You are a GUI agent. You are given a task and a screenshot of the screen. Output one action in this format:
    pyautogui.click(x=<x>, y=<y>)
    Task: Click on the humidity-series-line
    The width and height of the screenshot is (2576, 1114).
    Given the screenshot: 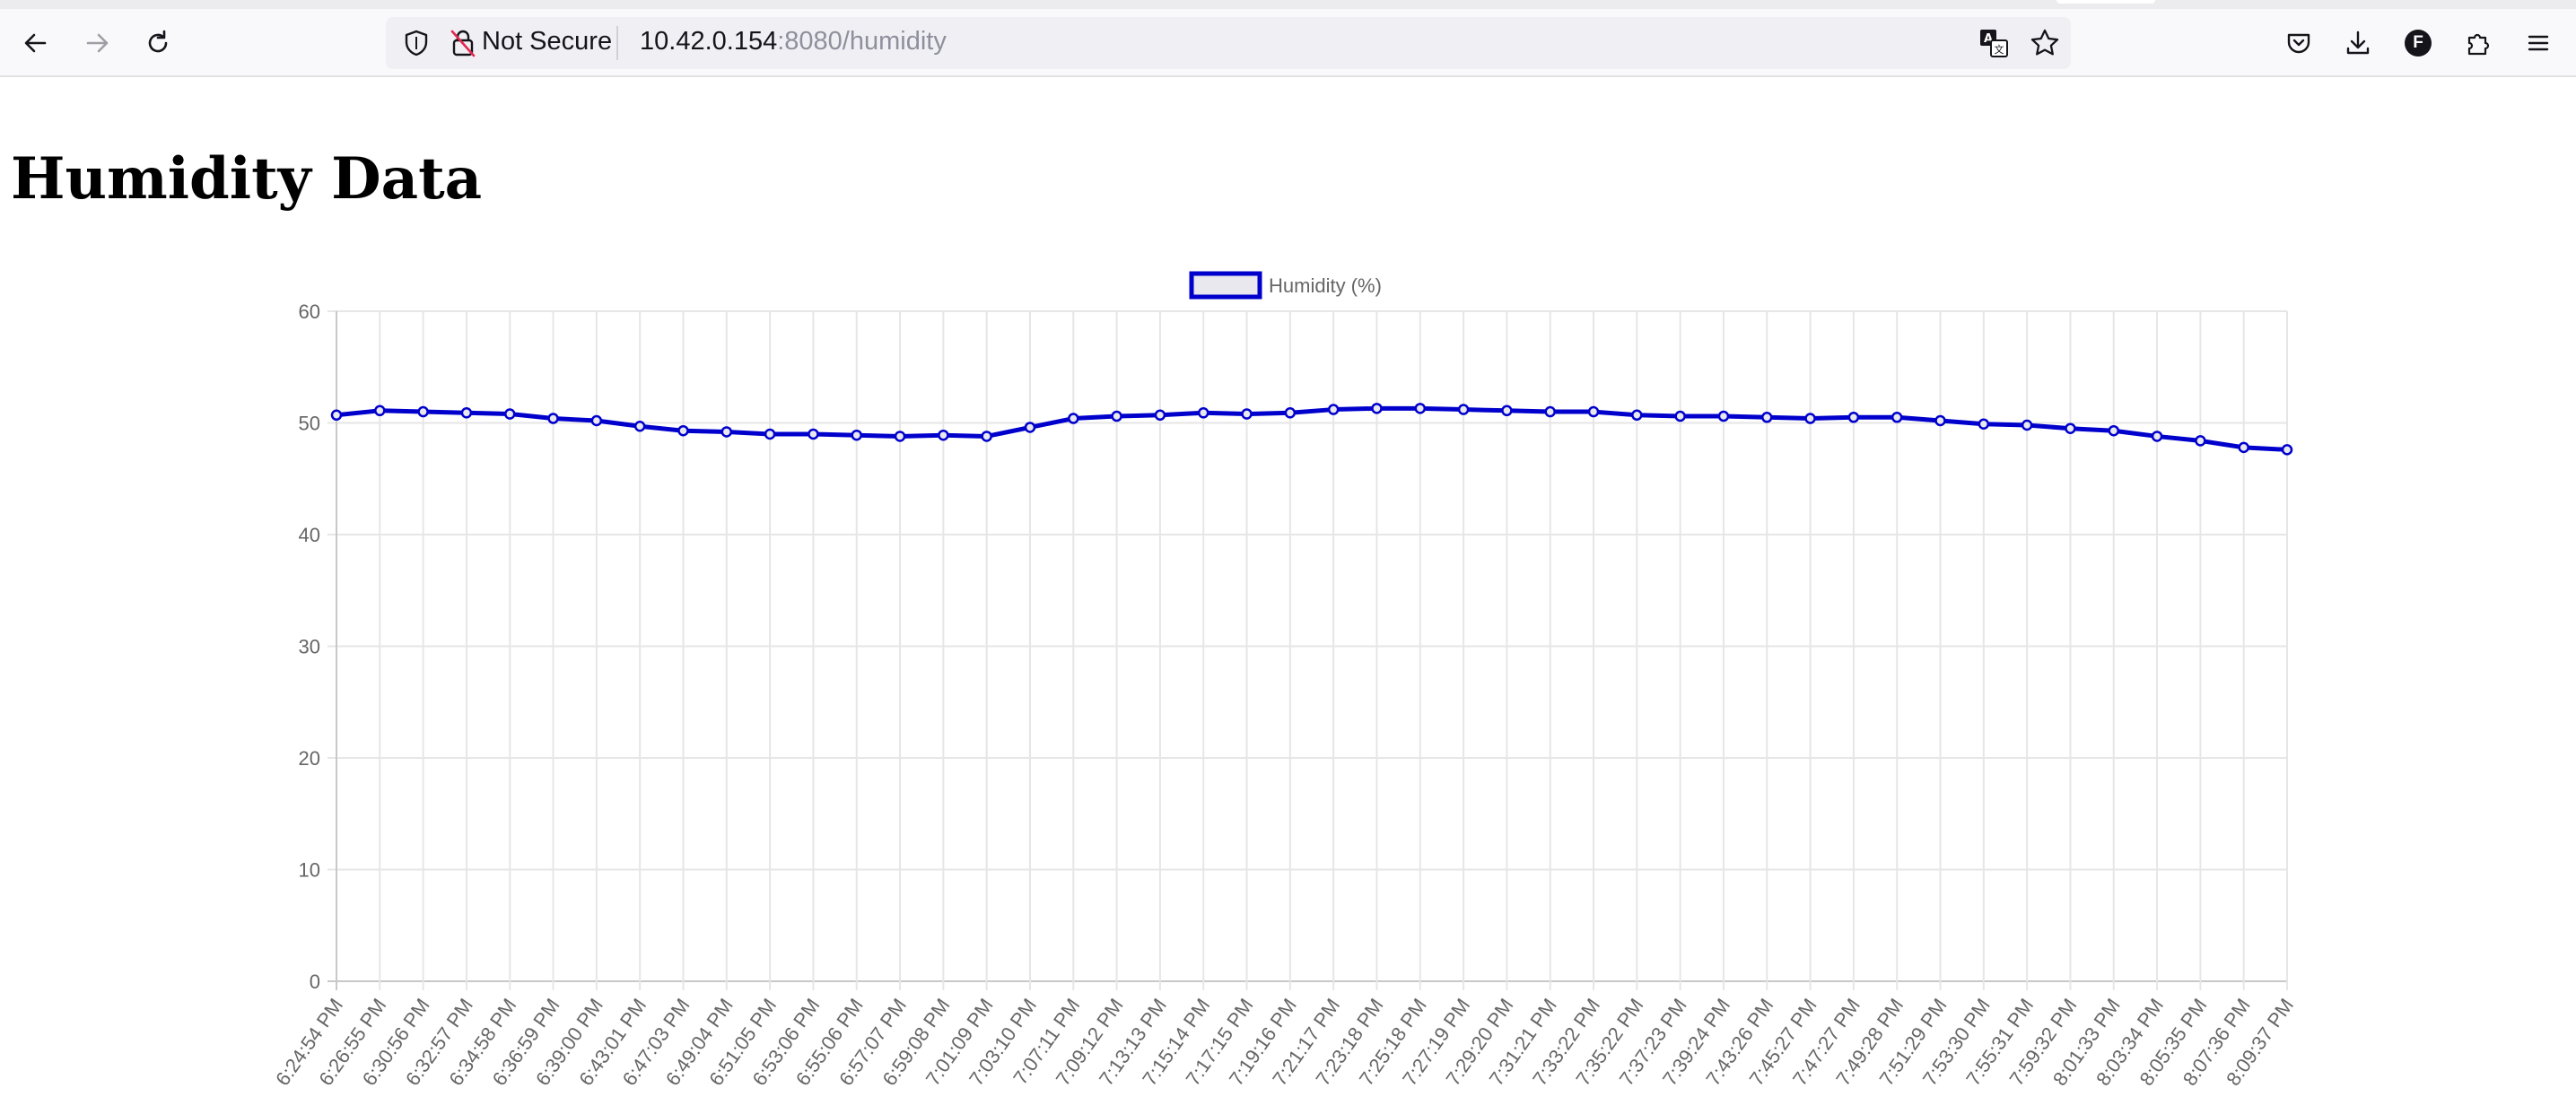 What is the action you would take?
    pyautogui.click(x=1312, y=428)
    